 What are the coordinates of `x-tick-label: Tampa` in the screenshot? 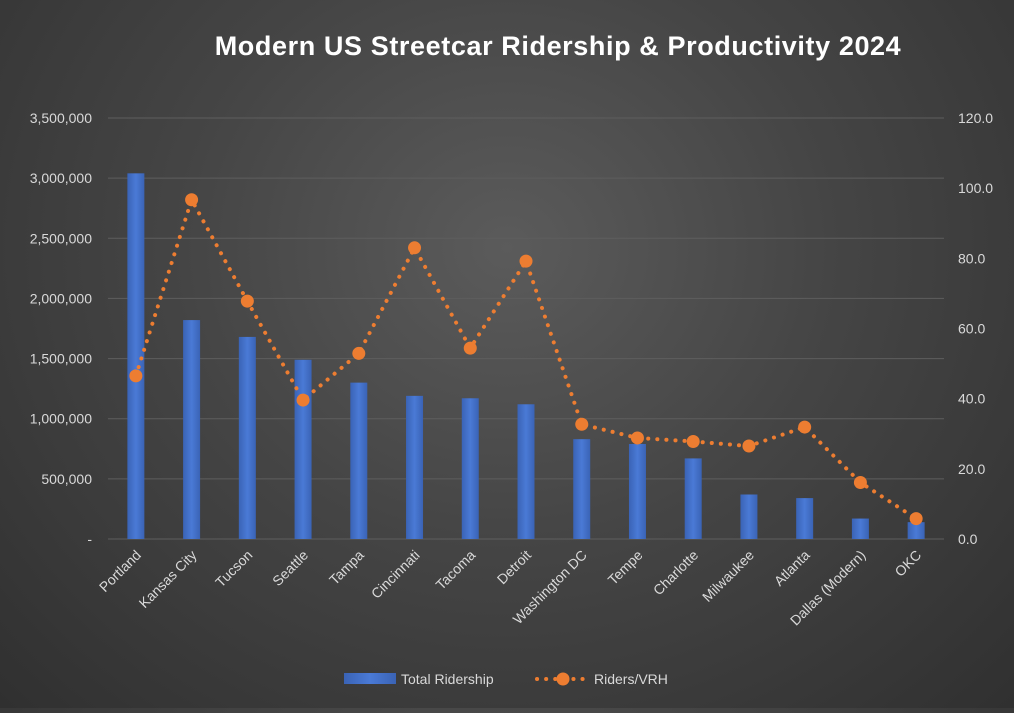 It's located at (346, 567).